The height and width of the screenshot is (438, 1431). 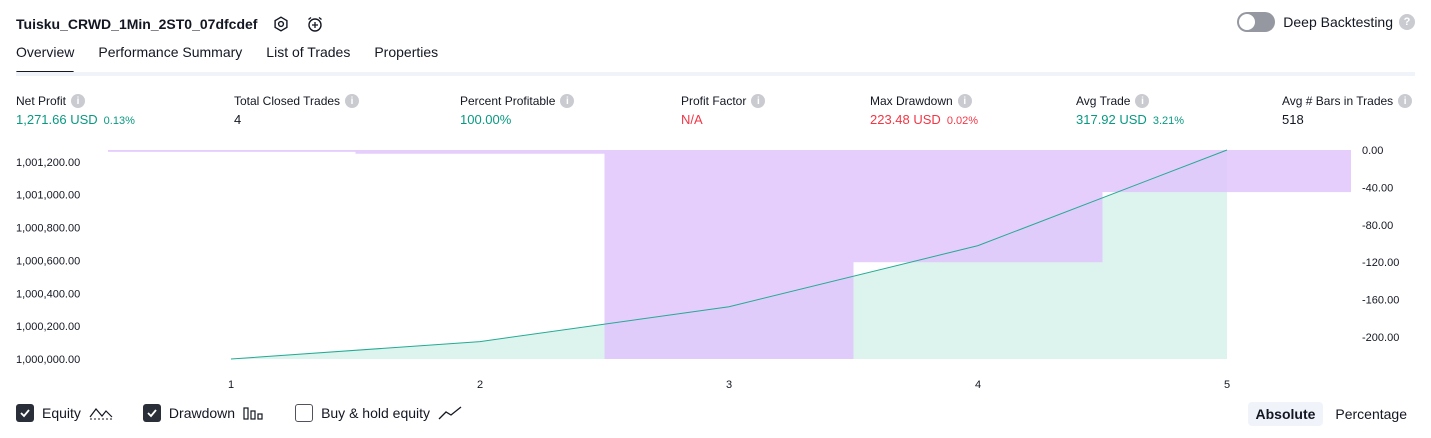 I want to click on left-axis-tick-label: 1,000,200.00, so click(x=48, y=327).